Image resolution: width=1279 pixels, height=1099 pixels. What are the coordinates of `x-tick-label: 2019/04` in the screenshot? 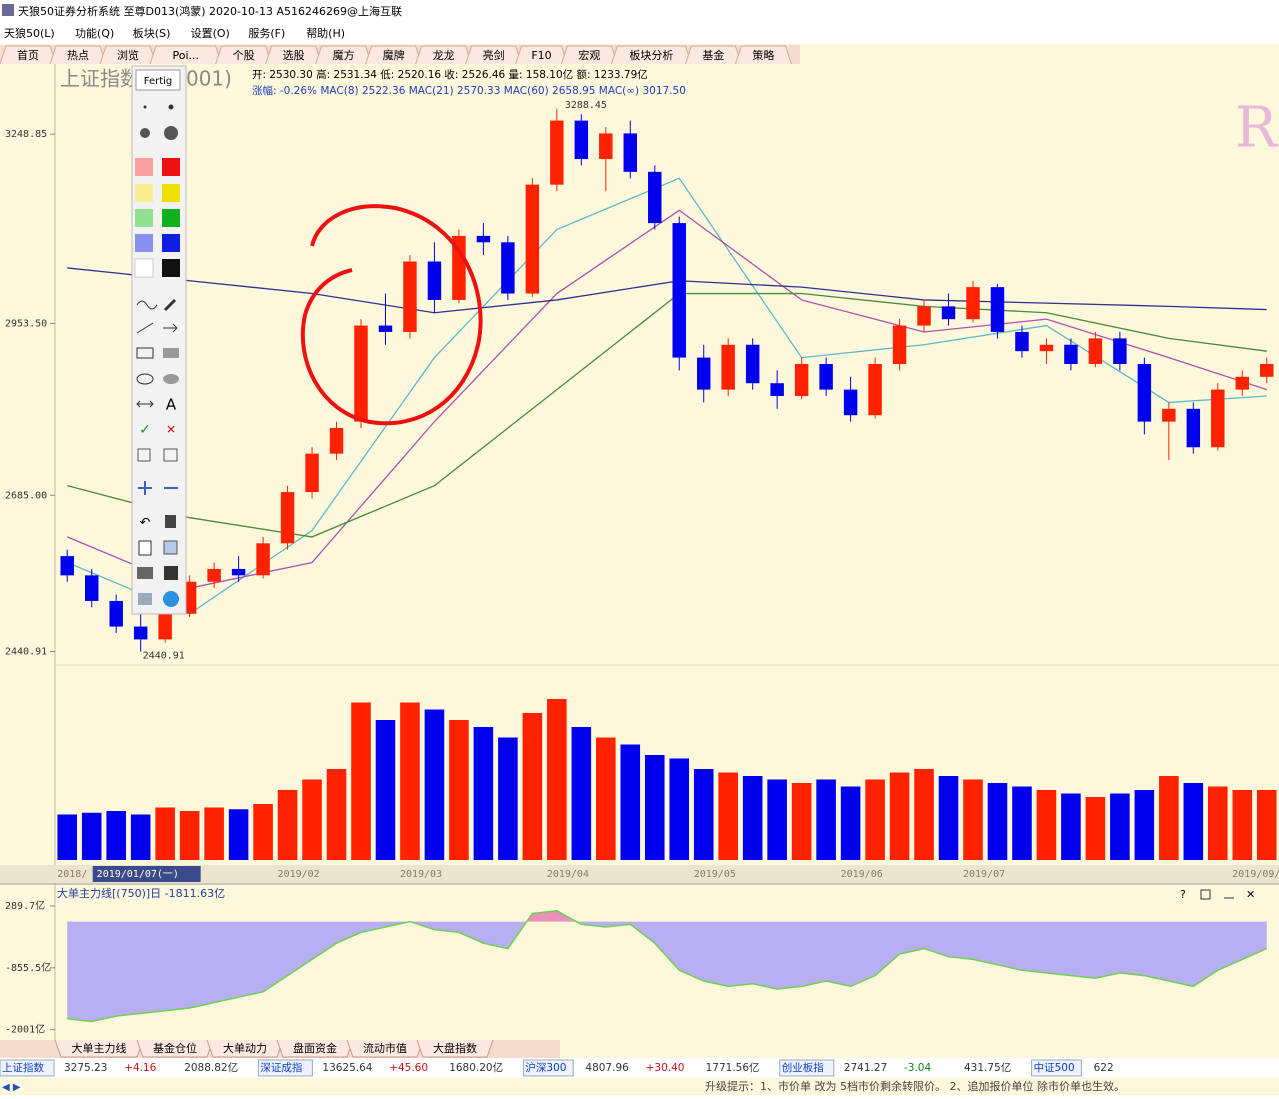 It's located at (568, 874).